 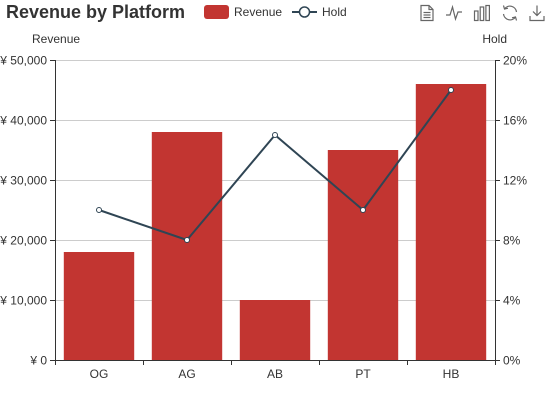 I want to click on legend-swatch-revenue, so click(x=216, y=12).